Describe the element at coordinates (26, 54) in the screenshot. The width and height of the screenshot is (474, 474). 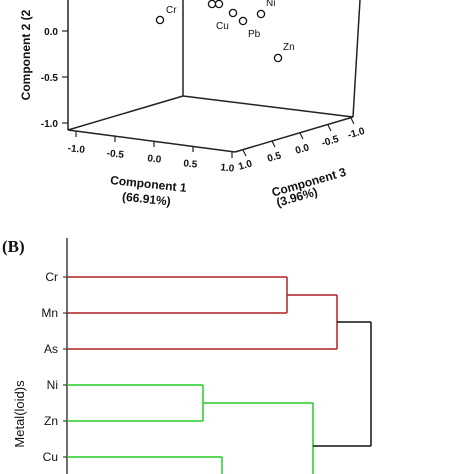
I see `y-axis-title: Component 2 (2` at that location.